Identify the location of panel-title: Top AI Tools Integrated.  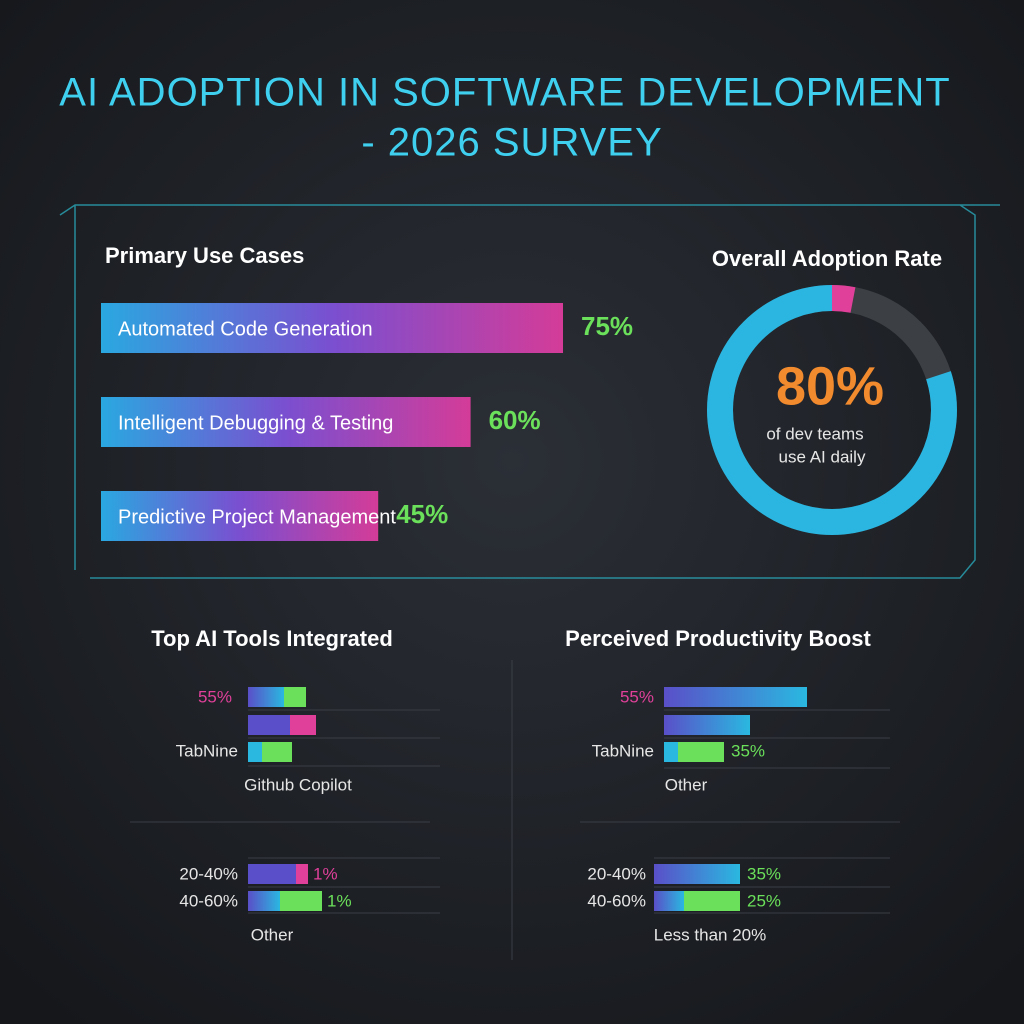
(272, 638).